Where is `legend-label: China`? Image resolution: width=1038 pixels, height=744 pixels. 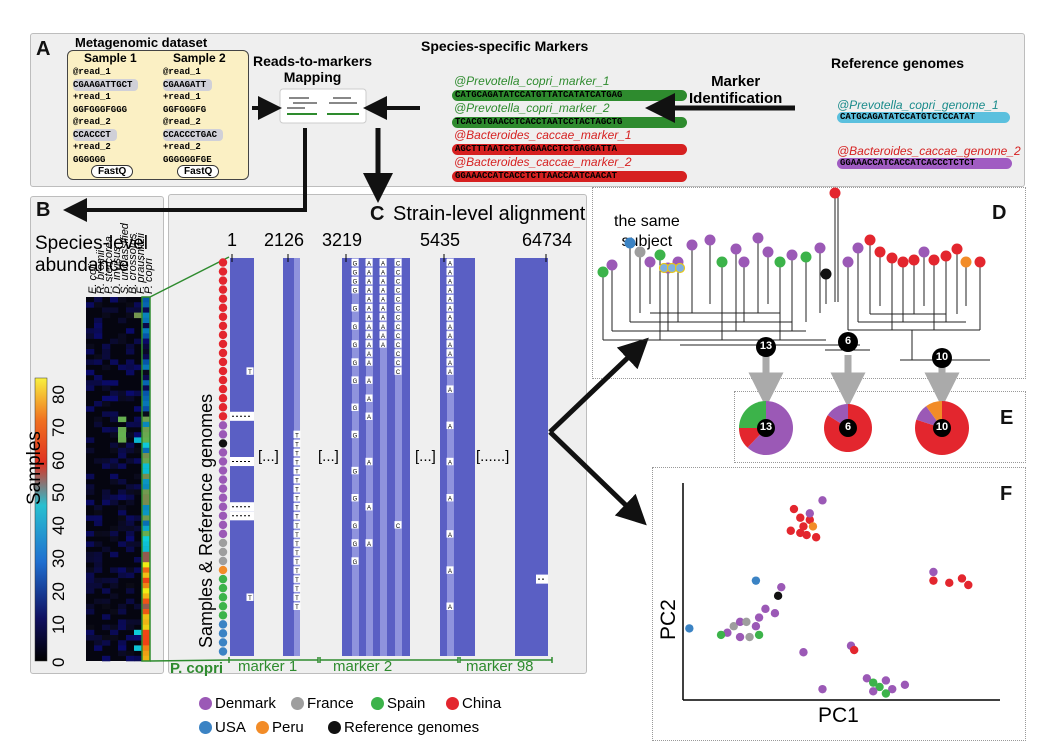
legend-label: China is located at coordinates (482, 703).